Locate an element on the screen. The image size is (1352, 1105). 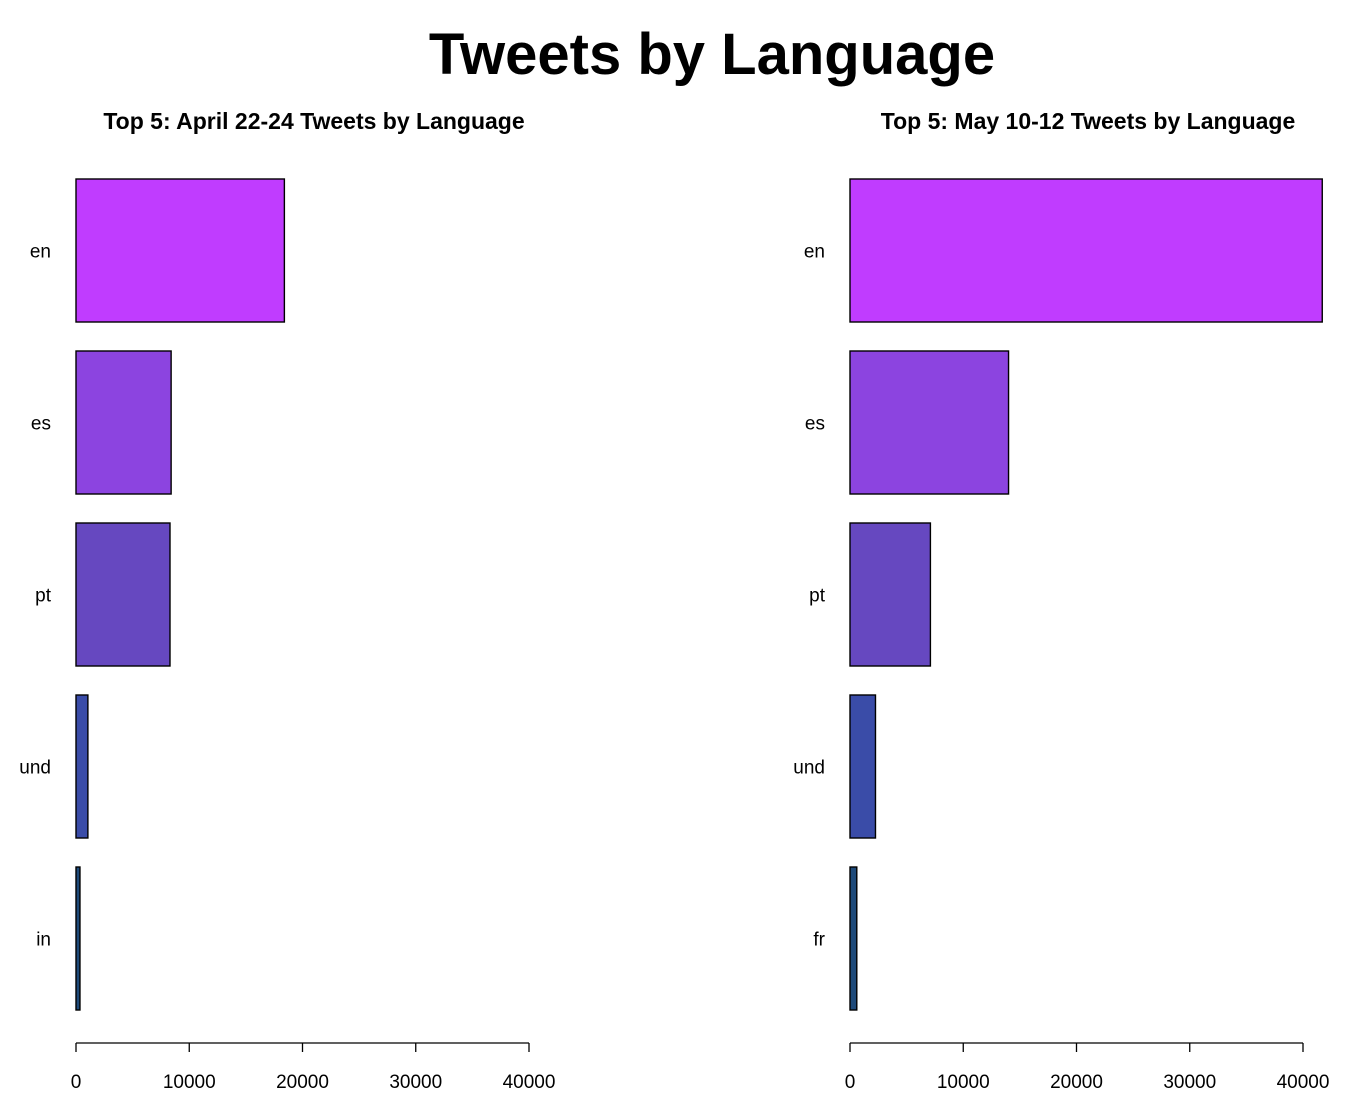
chart-title: Top 5: April 22-24 Tweets by Language is located at coordinates (313, 121).